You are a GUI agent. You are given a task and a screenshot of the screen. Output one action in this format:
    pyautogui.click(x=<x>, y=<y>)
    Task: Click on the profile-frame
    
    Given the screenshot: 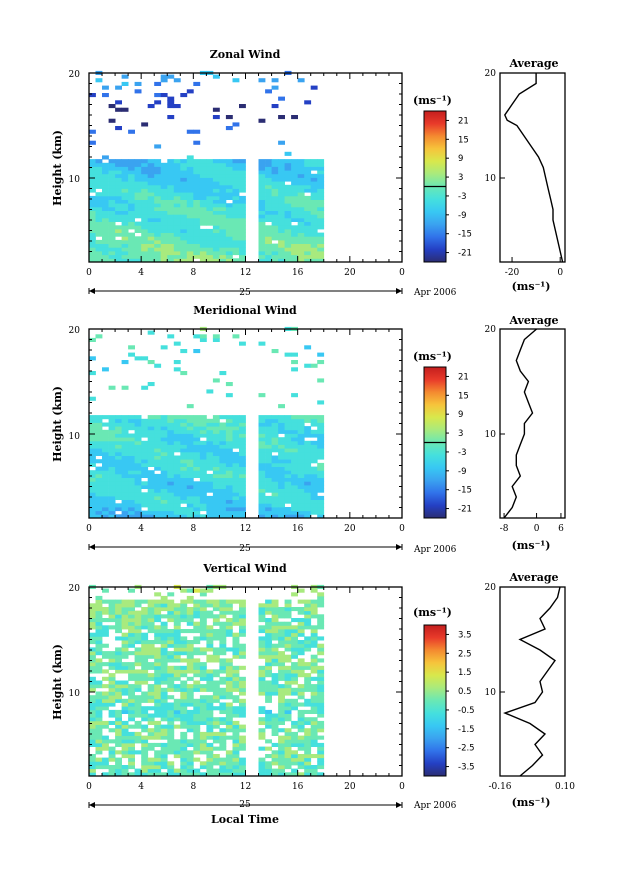 What is the action you would take?
    pyautogui.click(x=532, y=681)
    